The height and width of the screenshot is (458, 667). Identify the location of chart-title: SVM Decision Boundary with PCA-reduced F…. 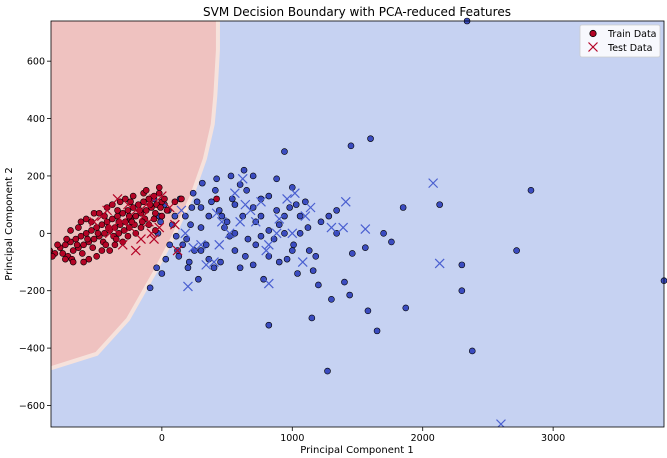
(357, 12).